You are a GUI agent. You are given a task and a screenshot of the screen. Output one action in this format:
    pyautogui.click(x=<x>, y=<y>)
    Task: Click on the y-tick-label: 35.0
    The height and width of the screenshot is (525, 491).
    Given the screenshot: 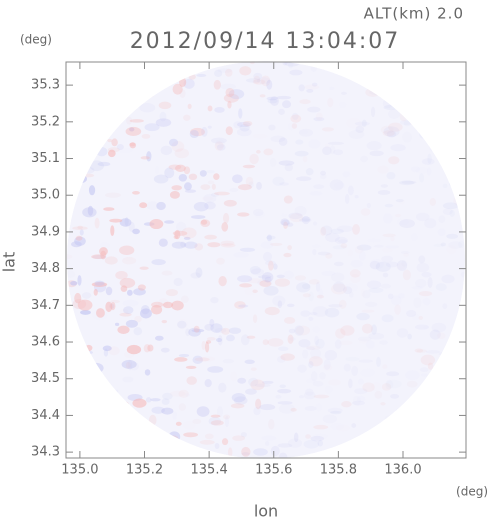 What is the action you would take?
    pyautogui.click(x=45, y=195)
    